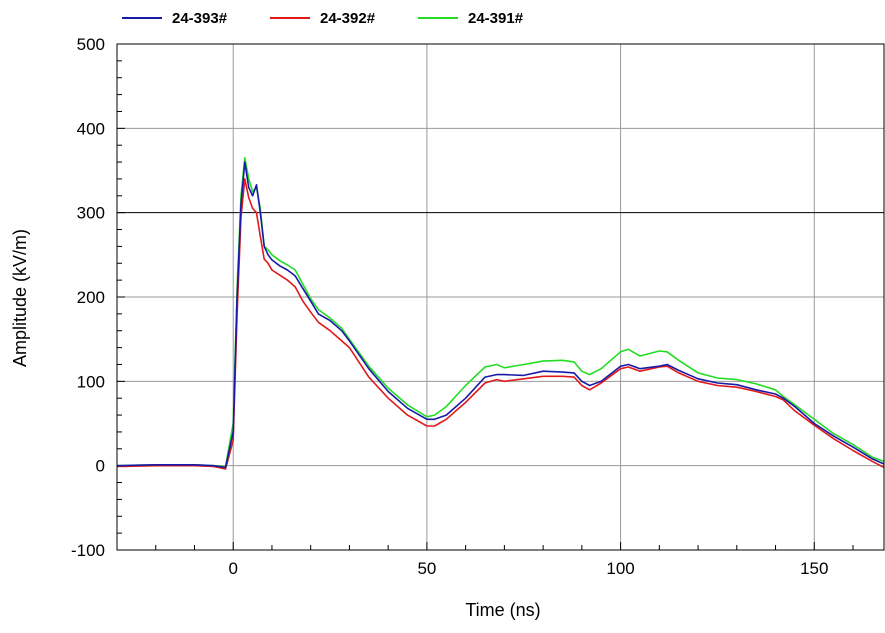  I want to click on y-tick-label: 300, so click(91, 213).